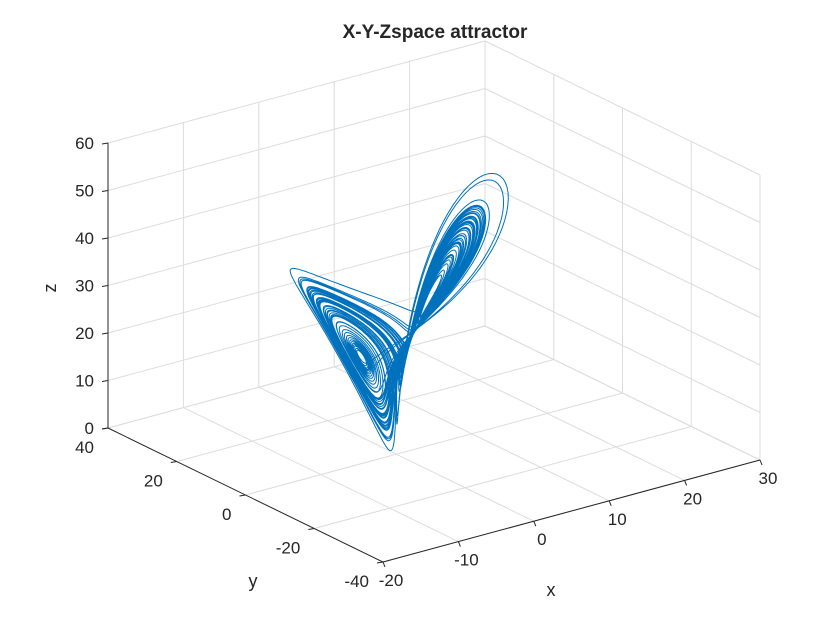 The image size is (840, 635). What do you see at coordinates (84, 333) in the screenshot?
I see `z-tick-label: 20` at bounding box center [84, 333].